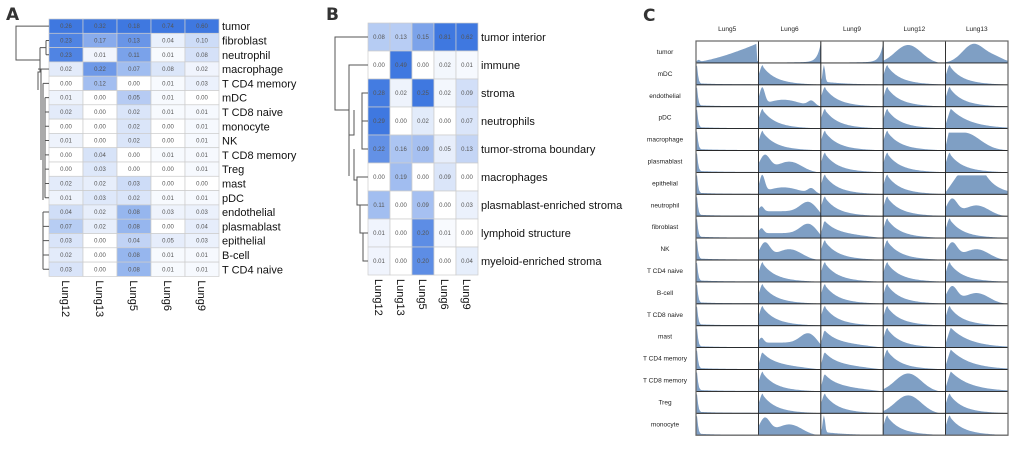  I want to click on row-label: lymphoid structure, so click(526, 234).